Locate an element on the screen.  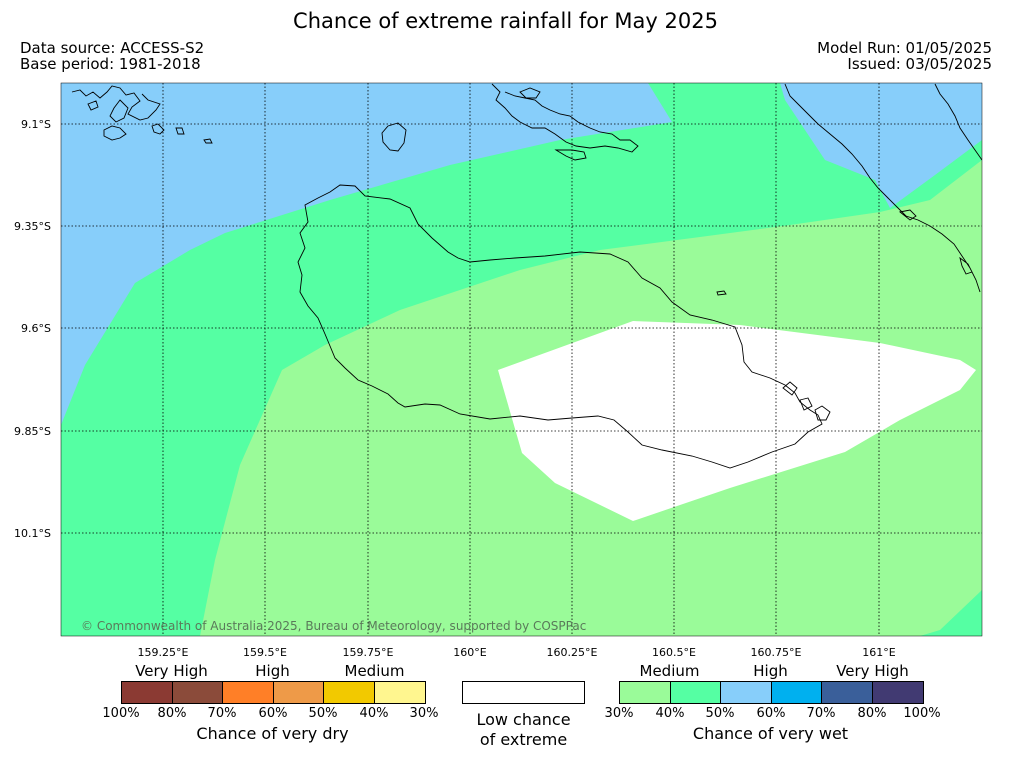
dry-tick: 30% is located at coordinates (424, 713).